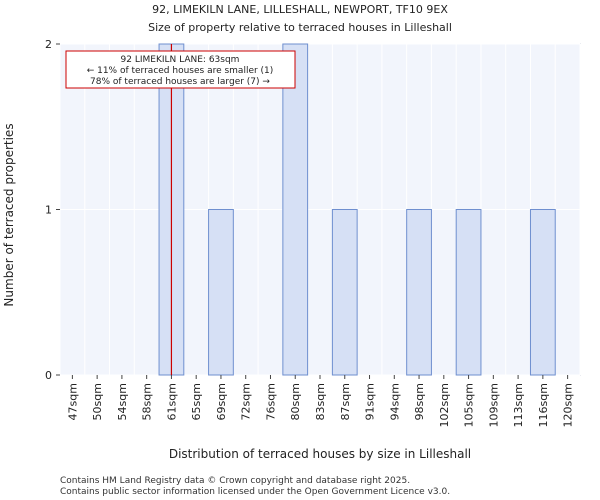  What do you see at coordinates (394, 401) in the screenshot?
I see `x-tick-label: 94sqm` at bounding box center [394, 401].